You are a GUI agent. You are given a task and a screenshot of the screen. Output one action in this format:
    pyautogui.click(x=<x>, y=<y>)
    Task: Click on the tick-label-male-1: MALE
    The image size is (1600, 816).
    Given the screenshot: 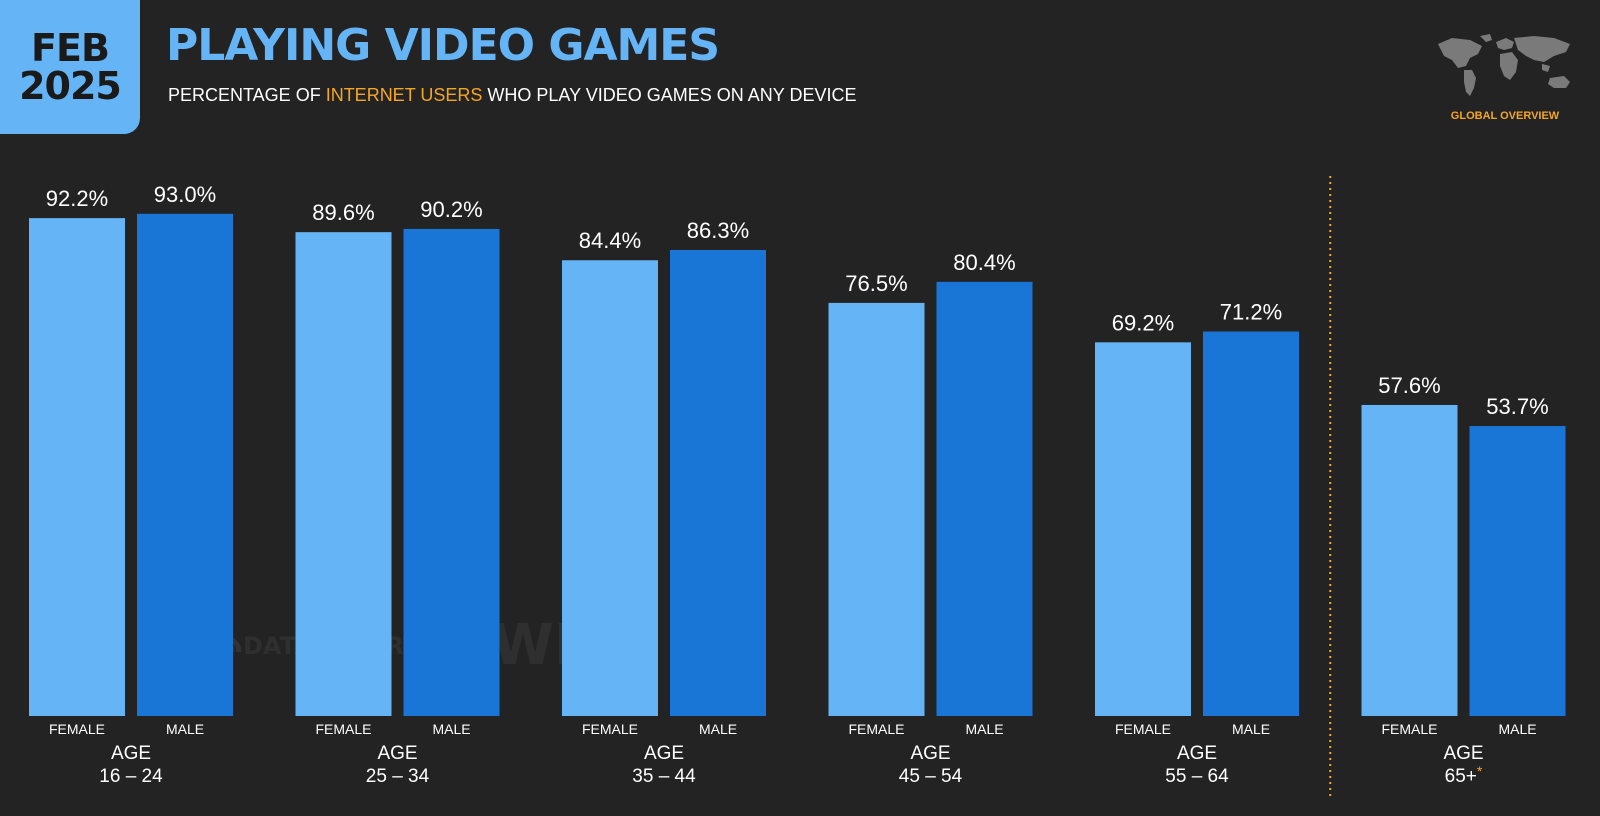 What is the action you would take?
    pyautogui.click(x=451, y=729)
    